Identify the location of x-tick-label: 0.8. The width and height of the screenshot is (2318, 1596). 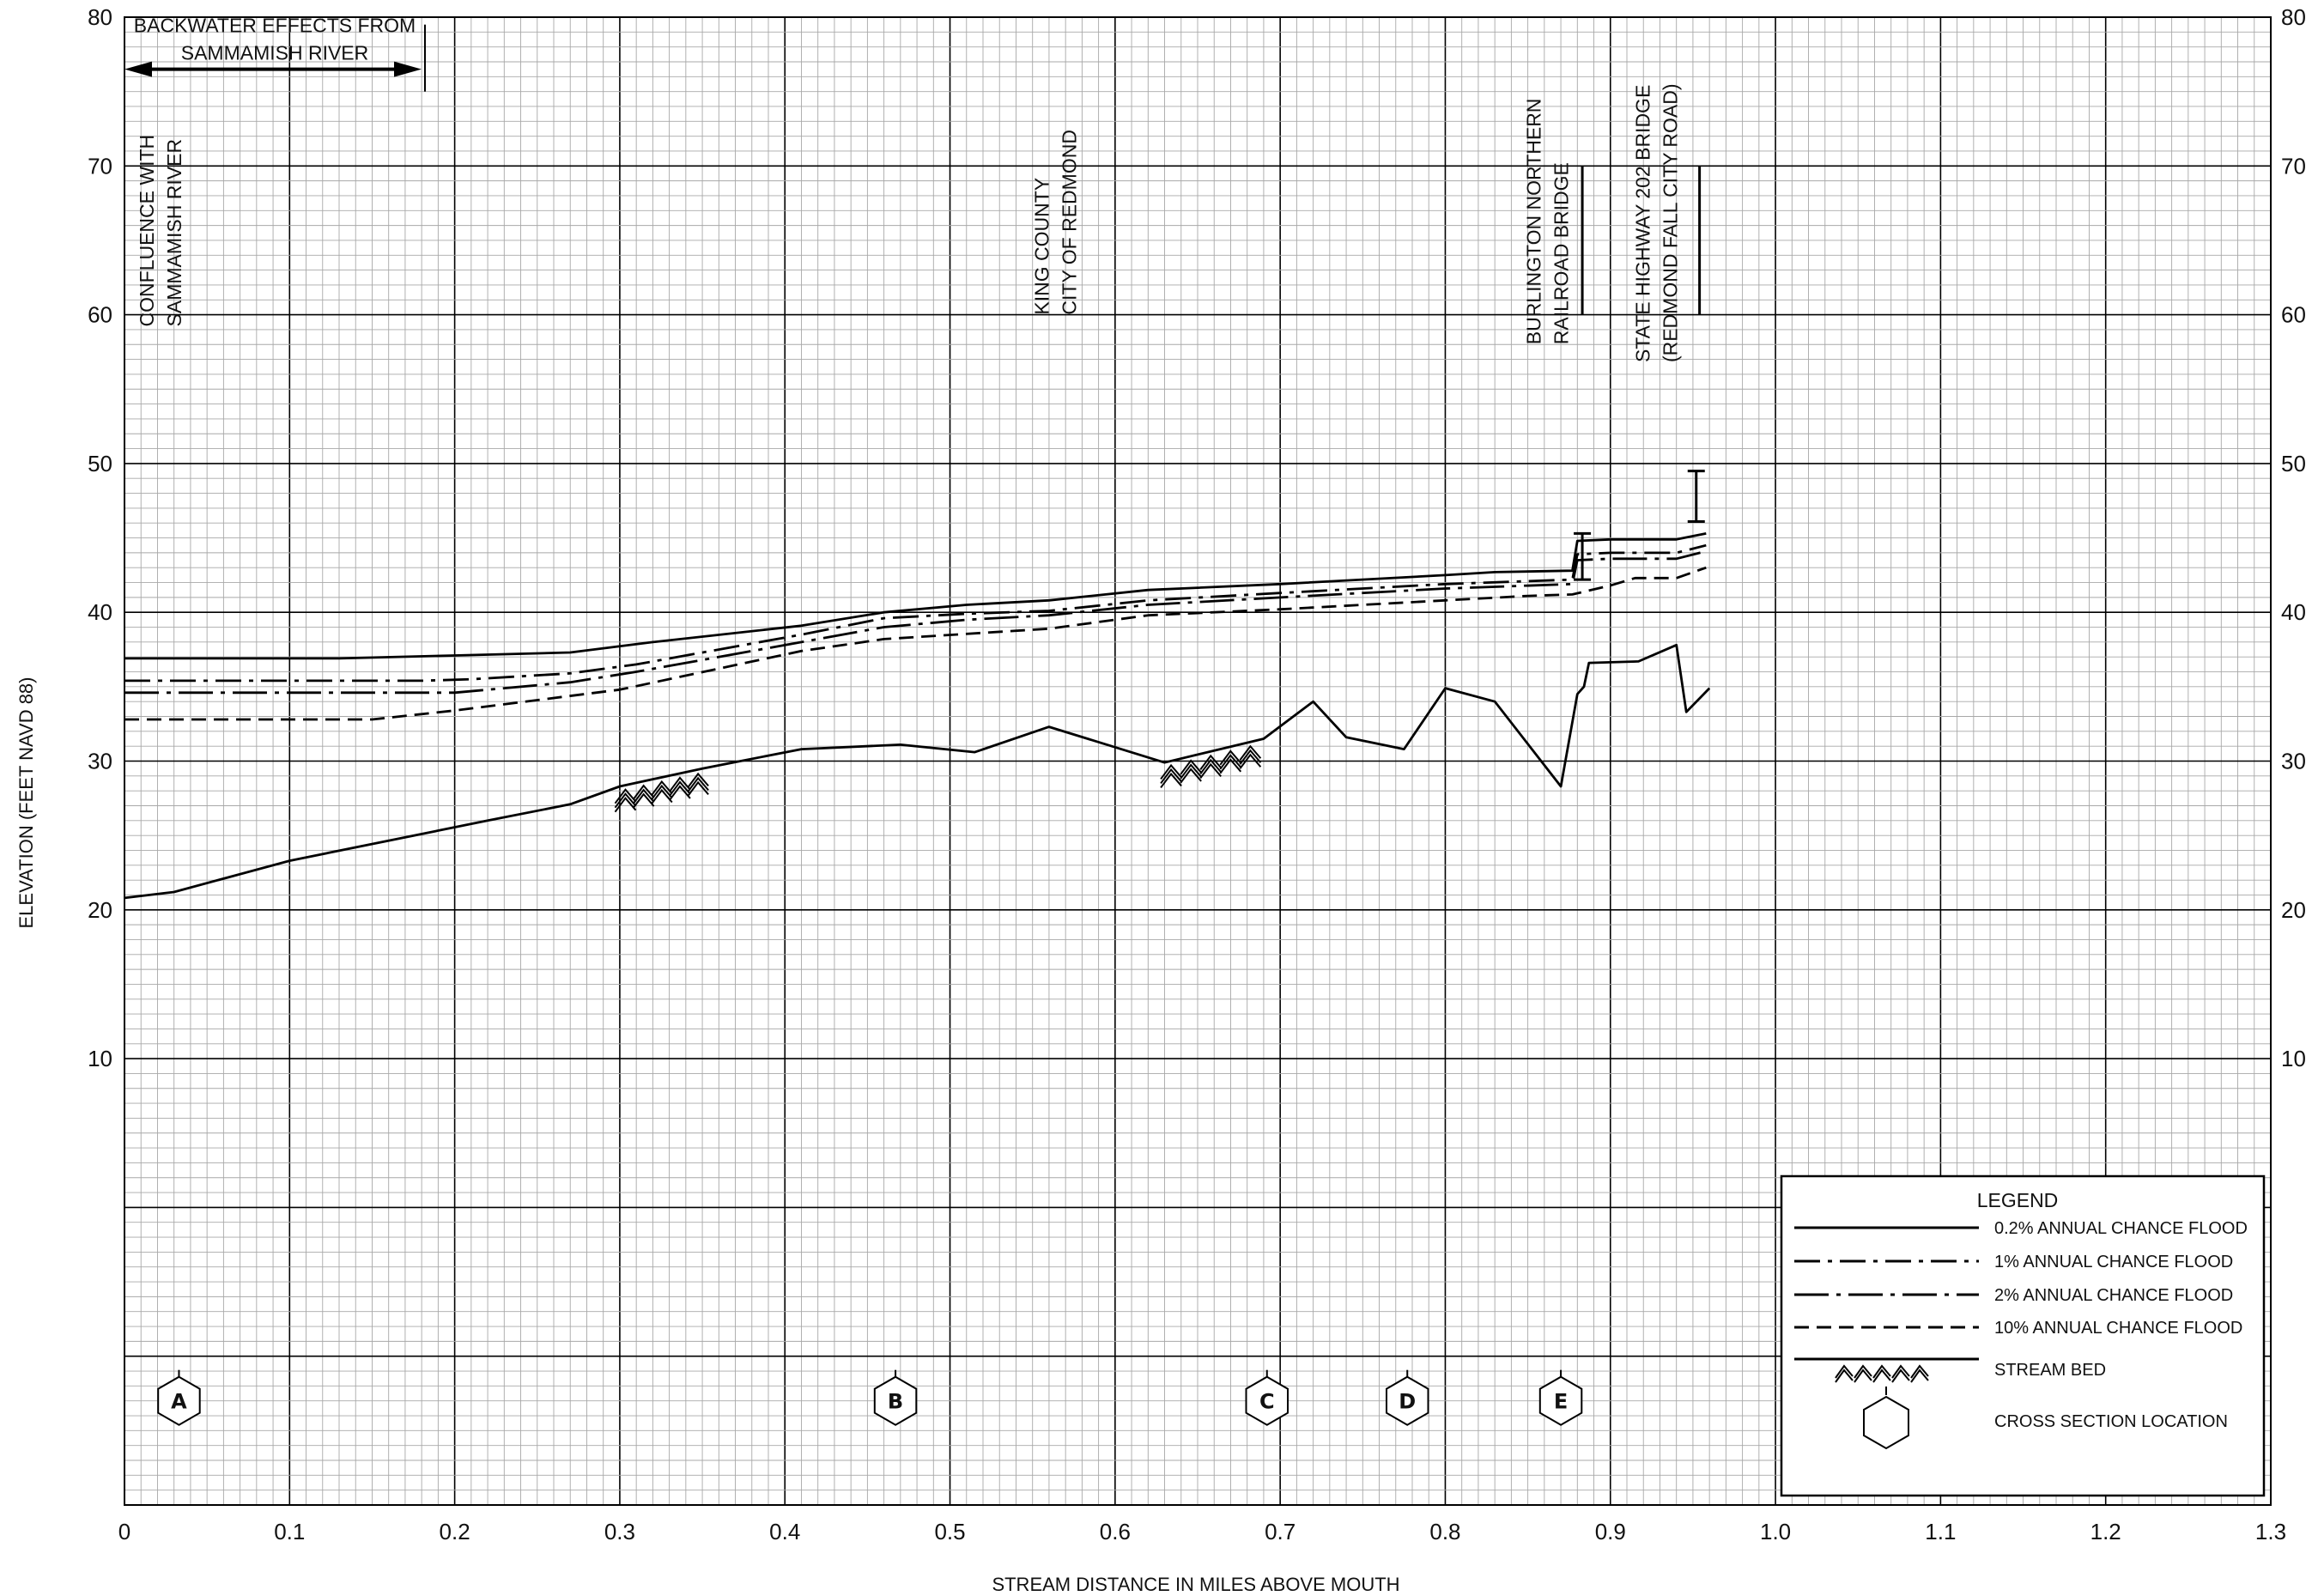
(1444, 1531).